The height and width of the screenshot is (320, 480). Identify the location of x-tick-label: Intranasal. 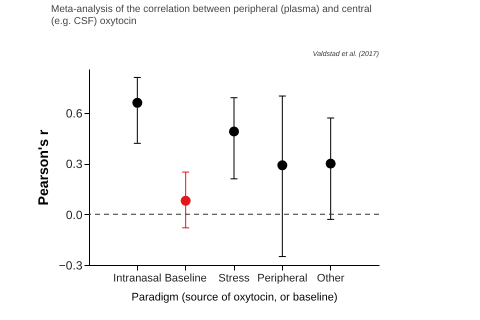
(137, 278).